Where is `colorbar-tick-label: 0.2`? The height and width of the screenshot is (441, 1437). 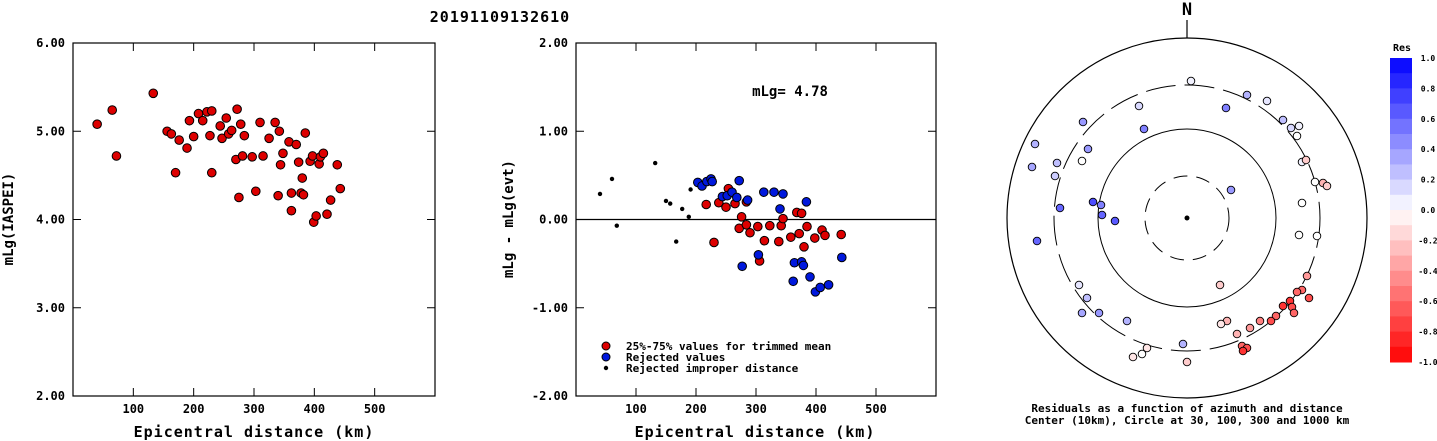
colorbar-tick-label: 0.2 is located at coordinates (1428, 180).